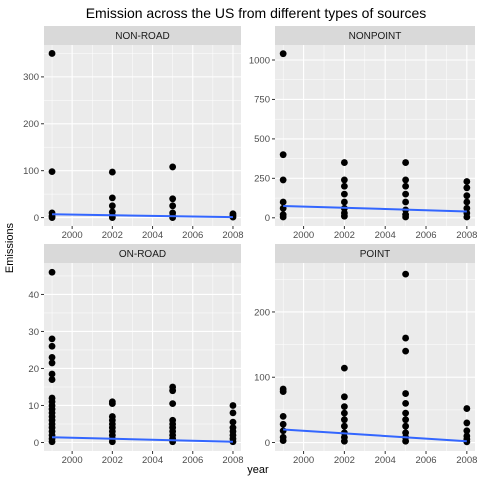 The width and height of the screenshot is (480, 480). What do you see at coordinates (262, 100) in the screenshot?
I see `y-tick-label: 750` at bounding box center [262, 100].